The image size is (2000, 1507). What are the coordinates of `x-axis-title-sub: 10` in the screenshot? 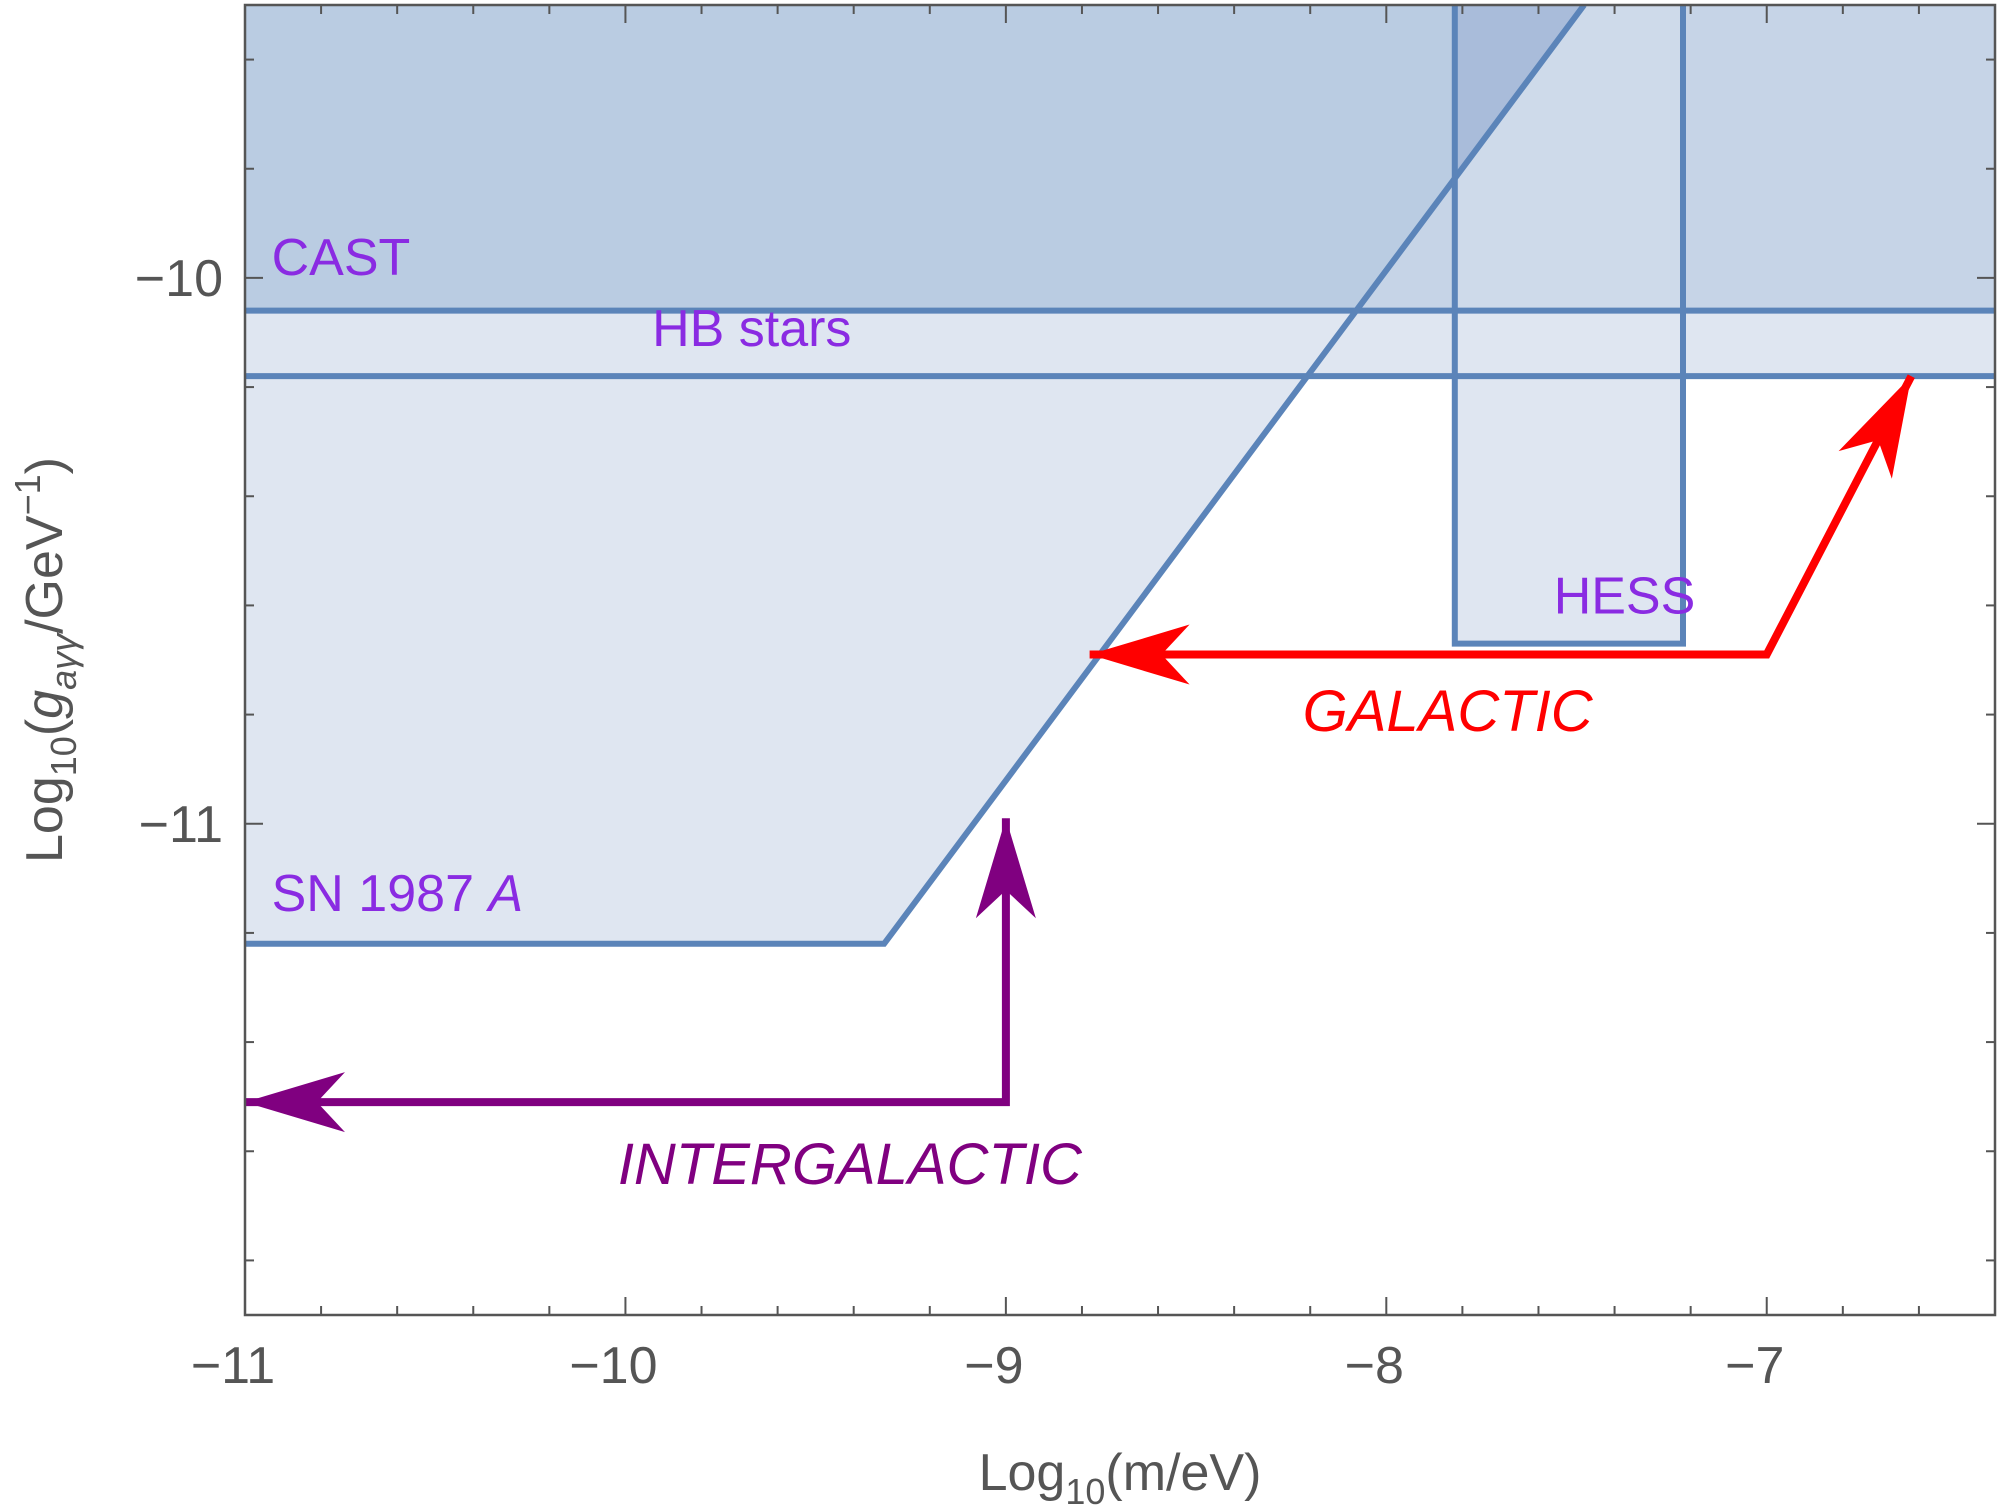 It's located at (1085, 1489).